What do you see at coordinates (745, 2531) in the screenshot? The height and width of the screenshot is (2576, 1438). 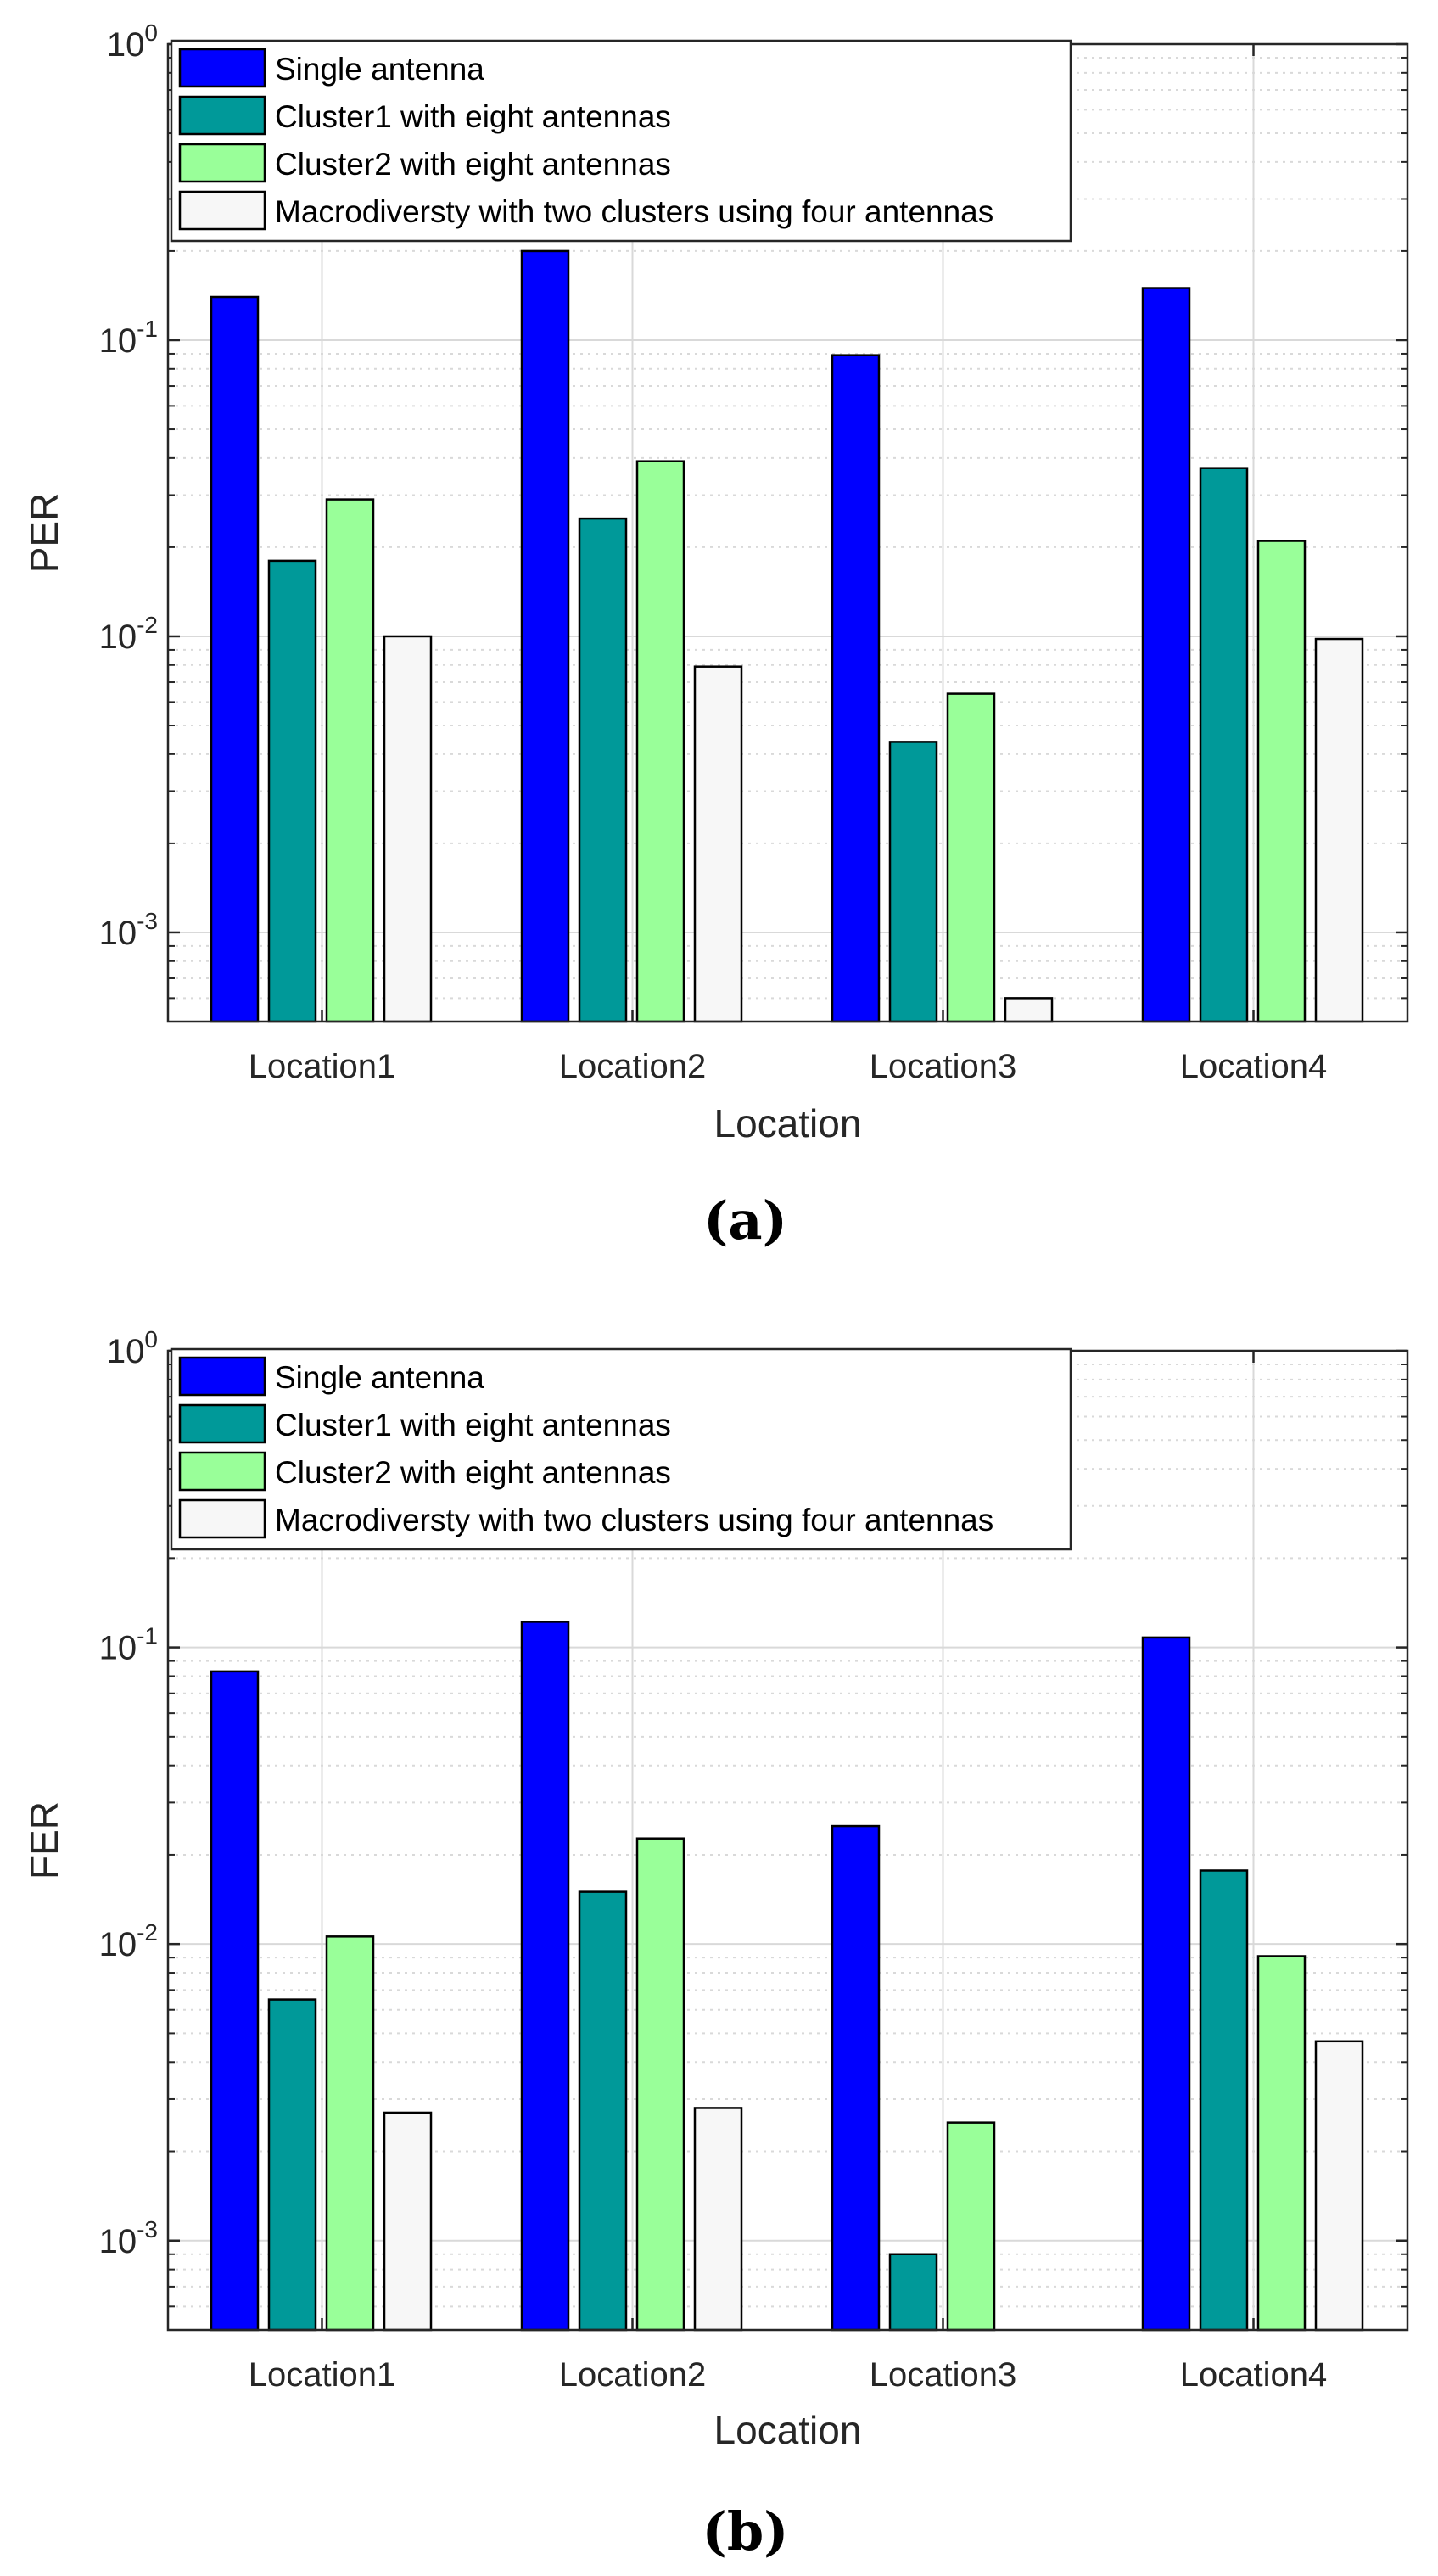 I see `panel-label: (b)` at bounding box center [745, 2531].